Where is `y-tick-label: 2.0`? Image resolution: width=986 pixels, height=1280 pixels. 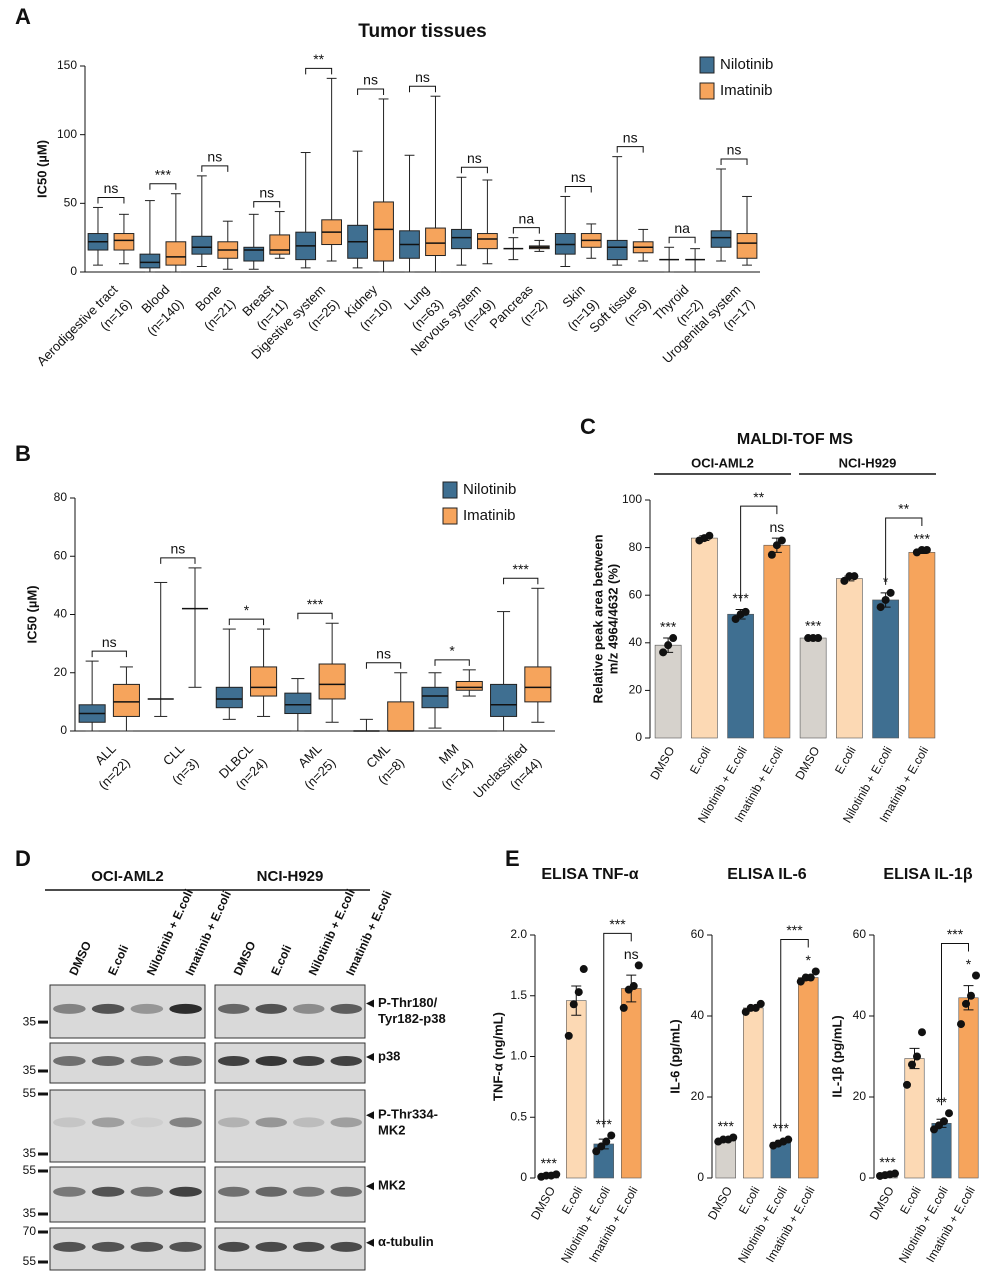
y-tick-label: 2.0 is located at coordinates (518, 934).